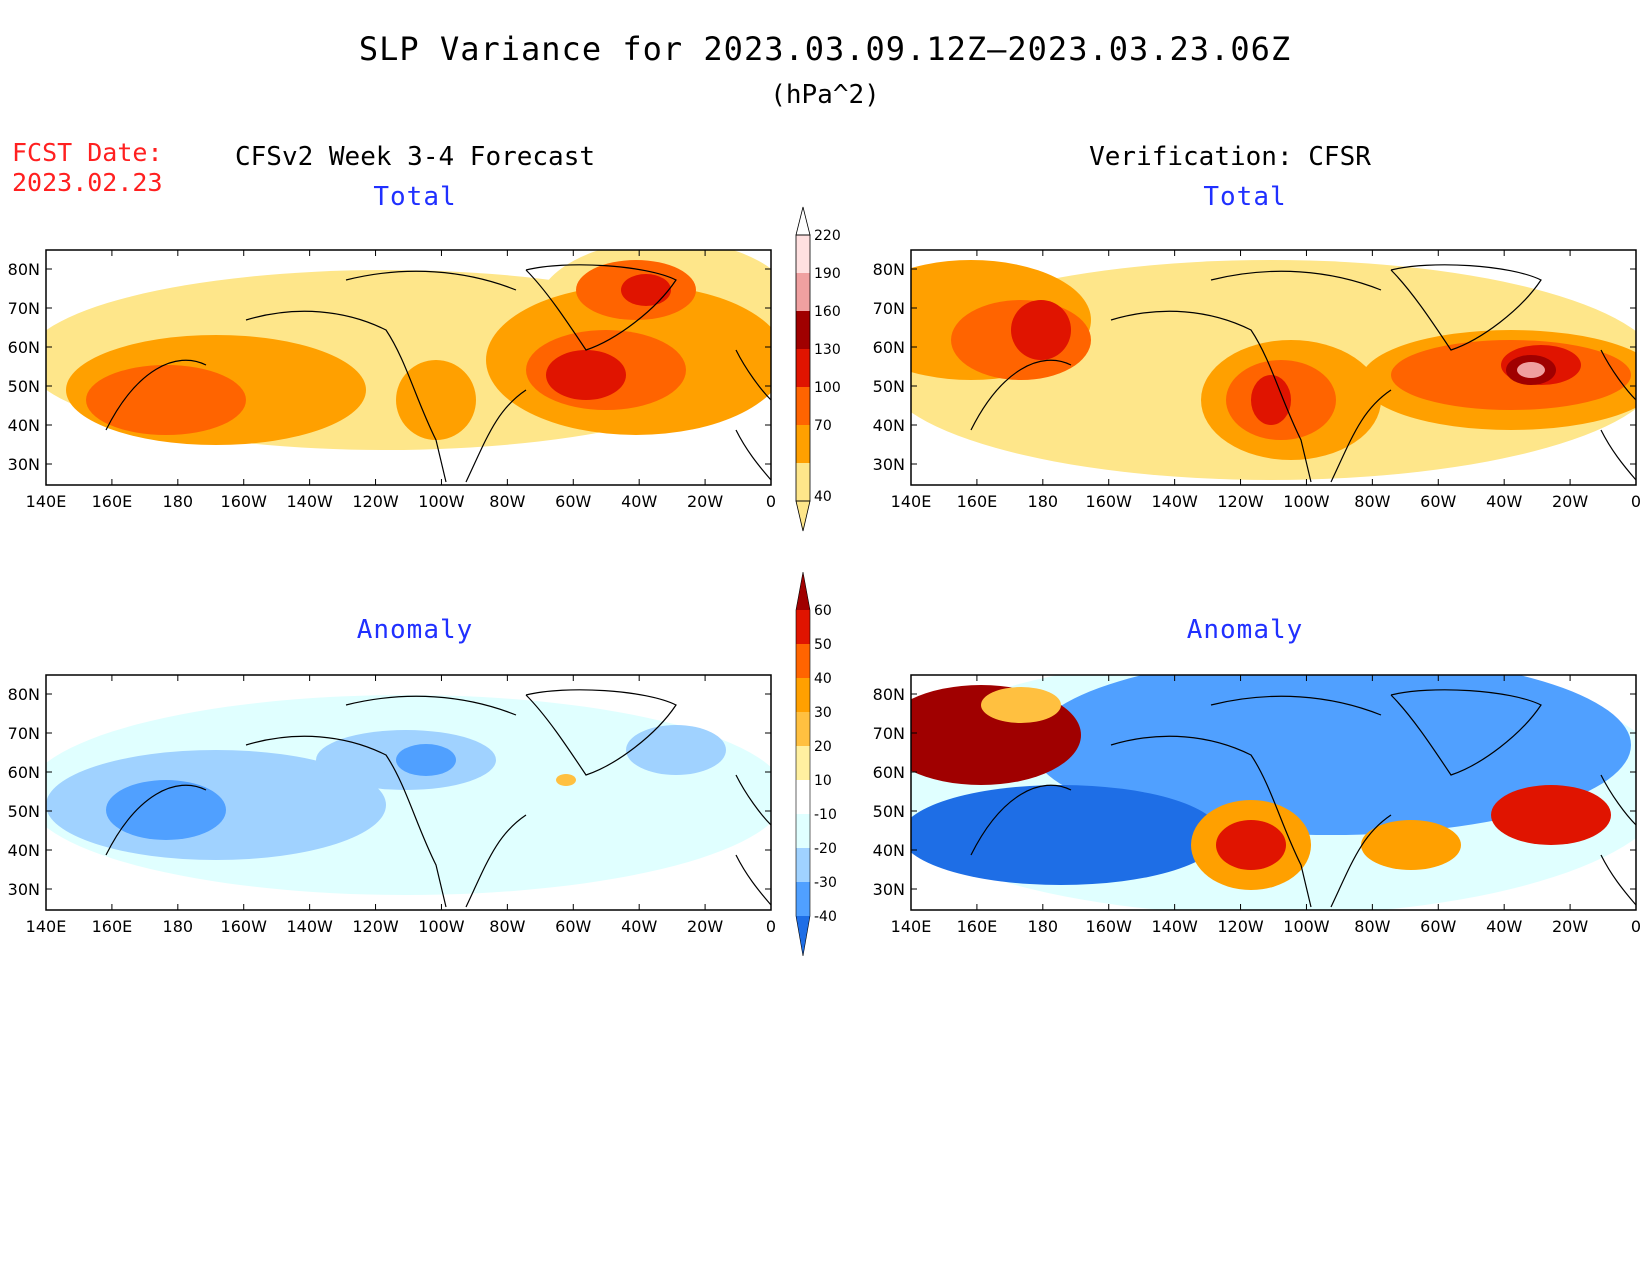  Describe the element at coordinates (1230, 157) in the screenshot. I see `verification-heading: Verification: CFSR` at that location.